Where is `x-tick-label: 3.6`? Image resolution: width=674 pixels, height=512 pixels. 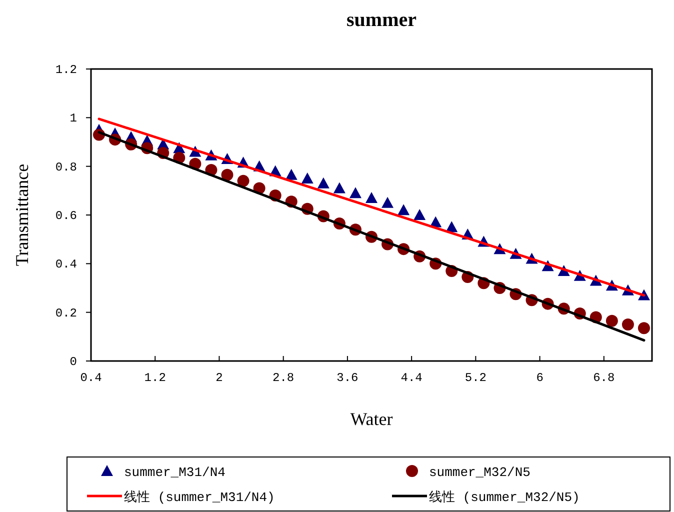
x-tick-label: 3.6 is located at coordinates (347, 378).